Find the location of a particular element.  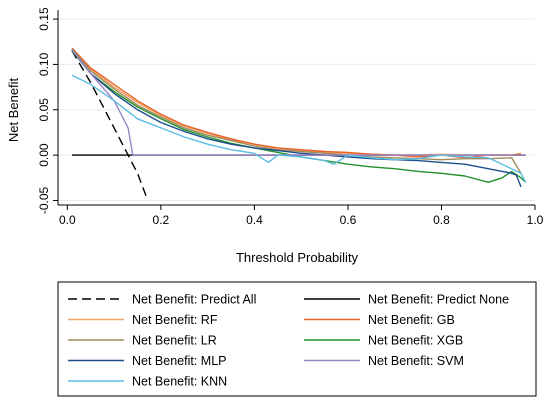

x-tick-label-1: 0.2 is located at coordinates (161, 220).